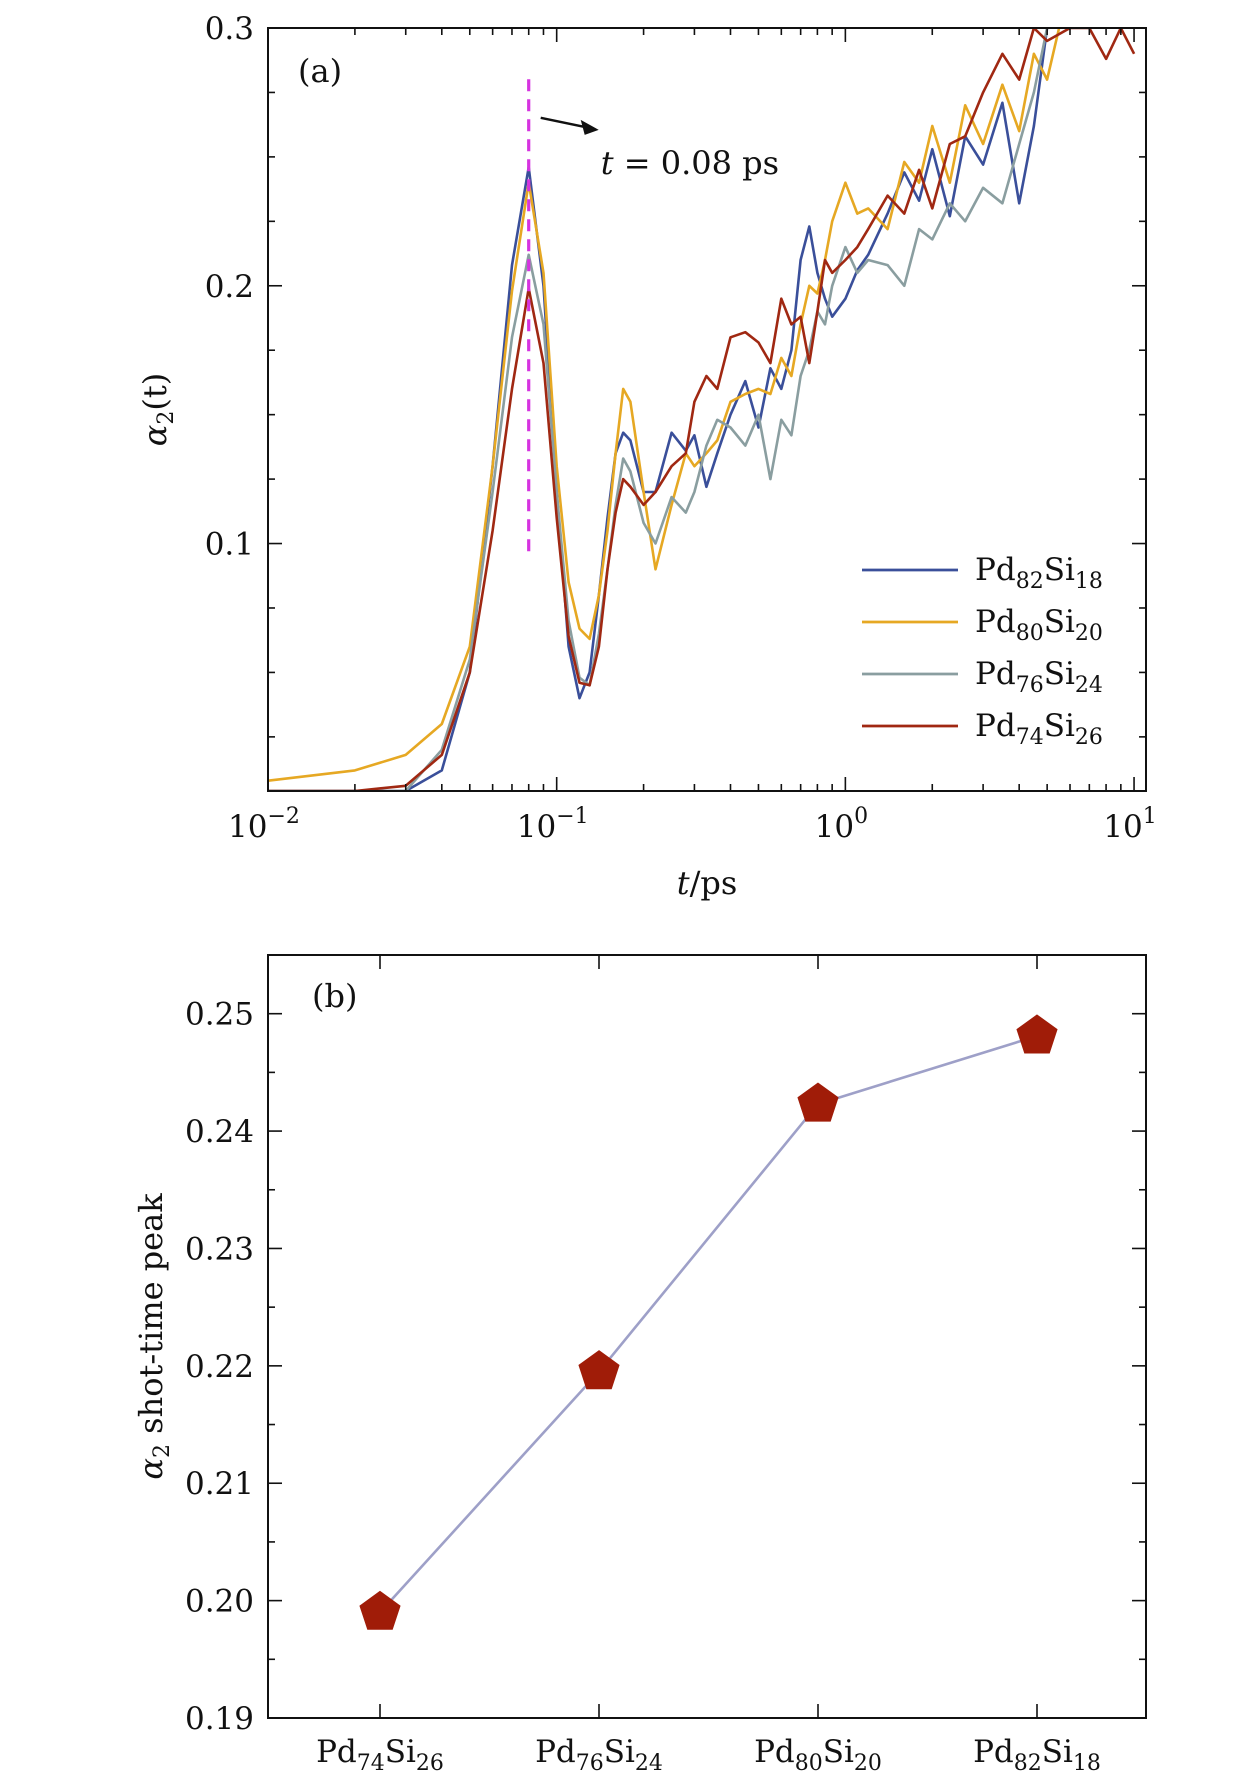 The image size is (1260, 1772). Describe the element at coordinates (1039, 573) in the screenshot. I see `legend-label-pd82si18: Pd82Si18` at that location.